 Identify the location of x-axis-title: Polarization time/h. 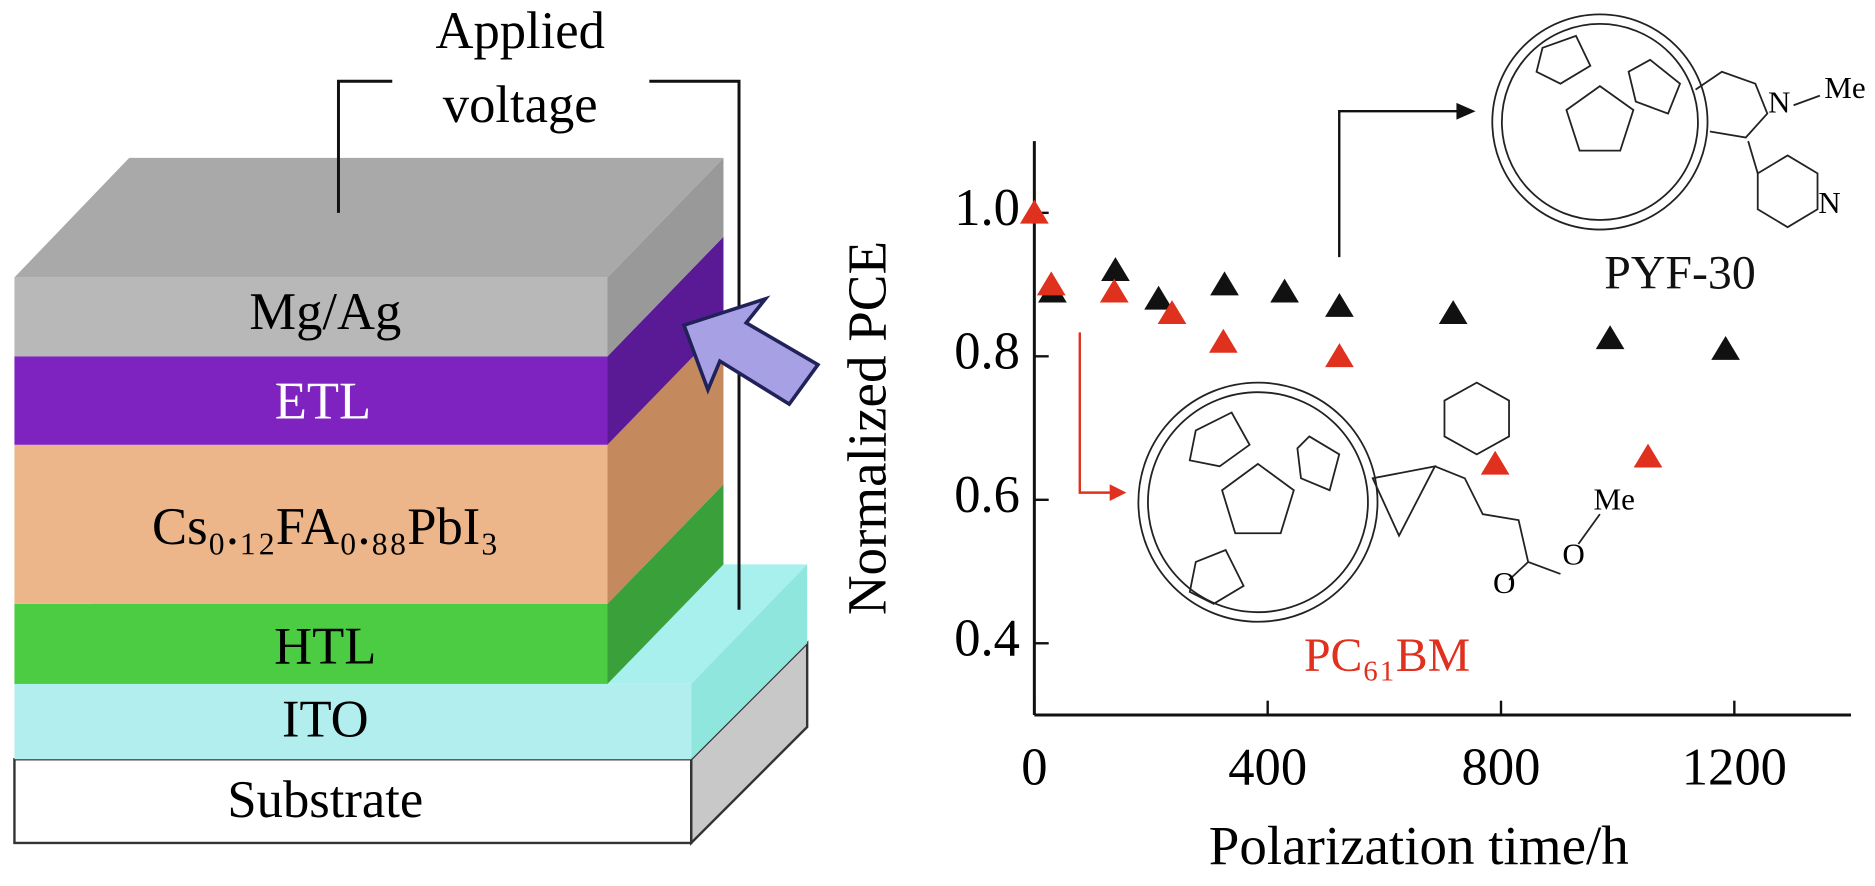
(1419, 845).